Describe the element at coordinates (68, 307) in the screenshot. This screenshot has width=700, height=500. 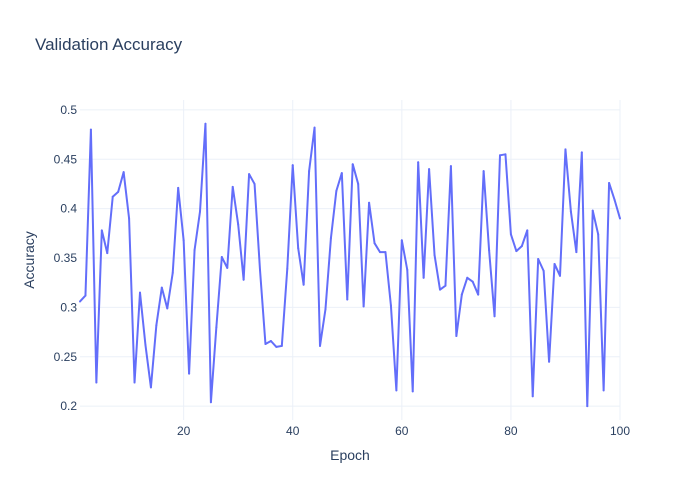
I see `y-tick-label: 0.3` at that location.